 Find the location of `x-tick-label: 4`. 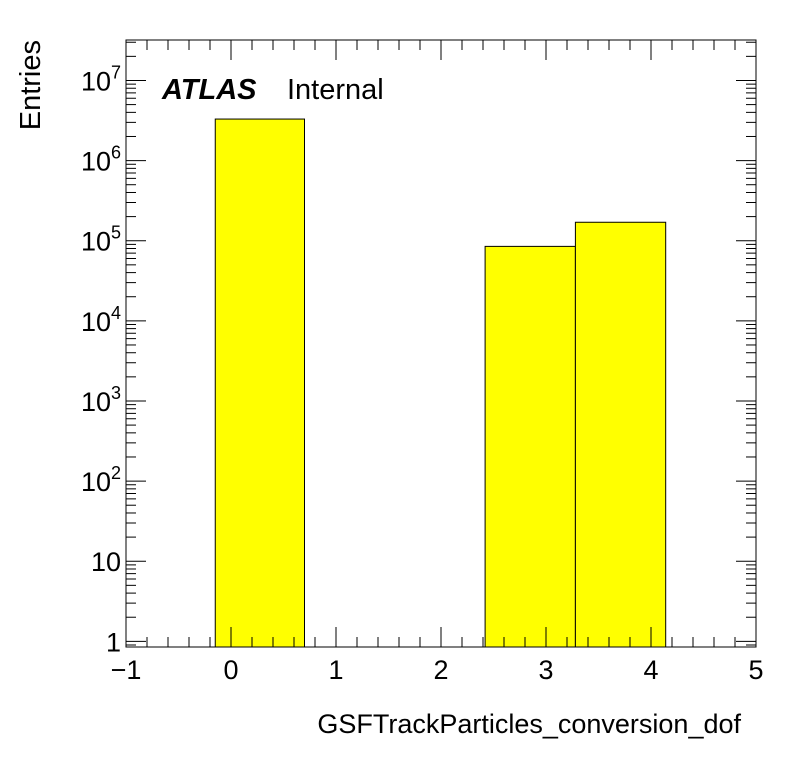

x-tick-label: 4 is located at coordinates (650, 670).